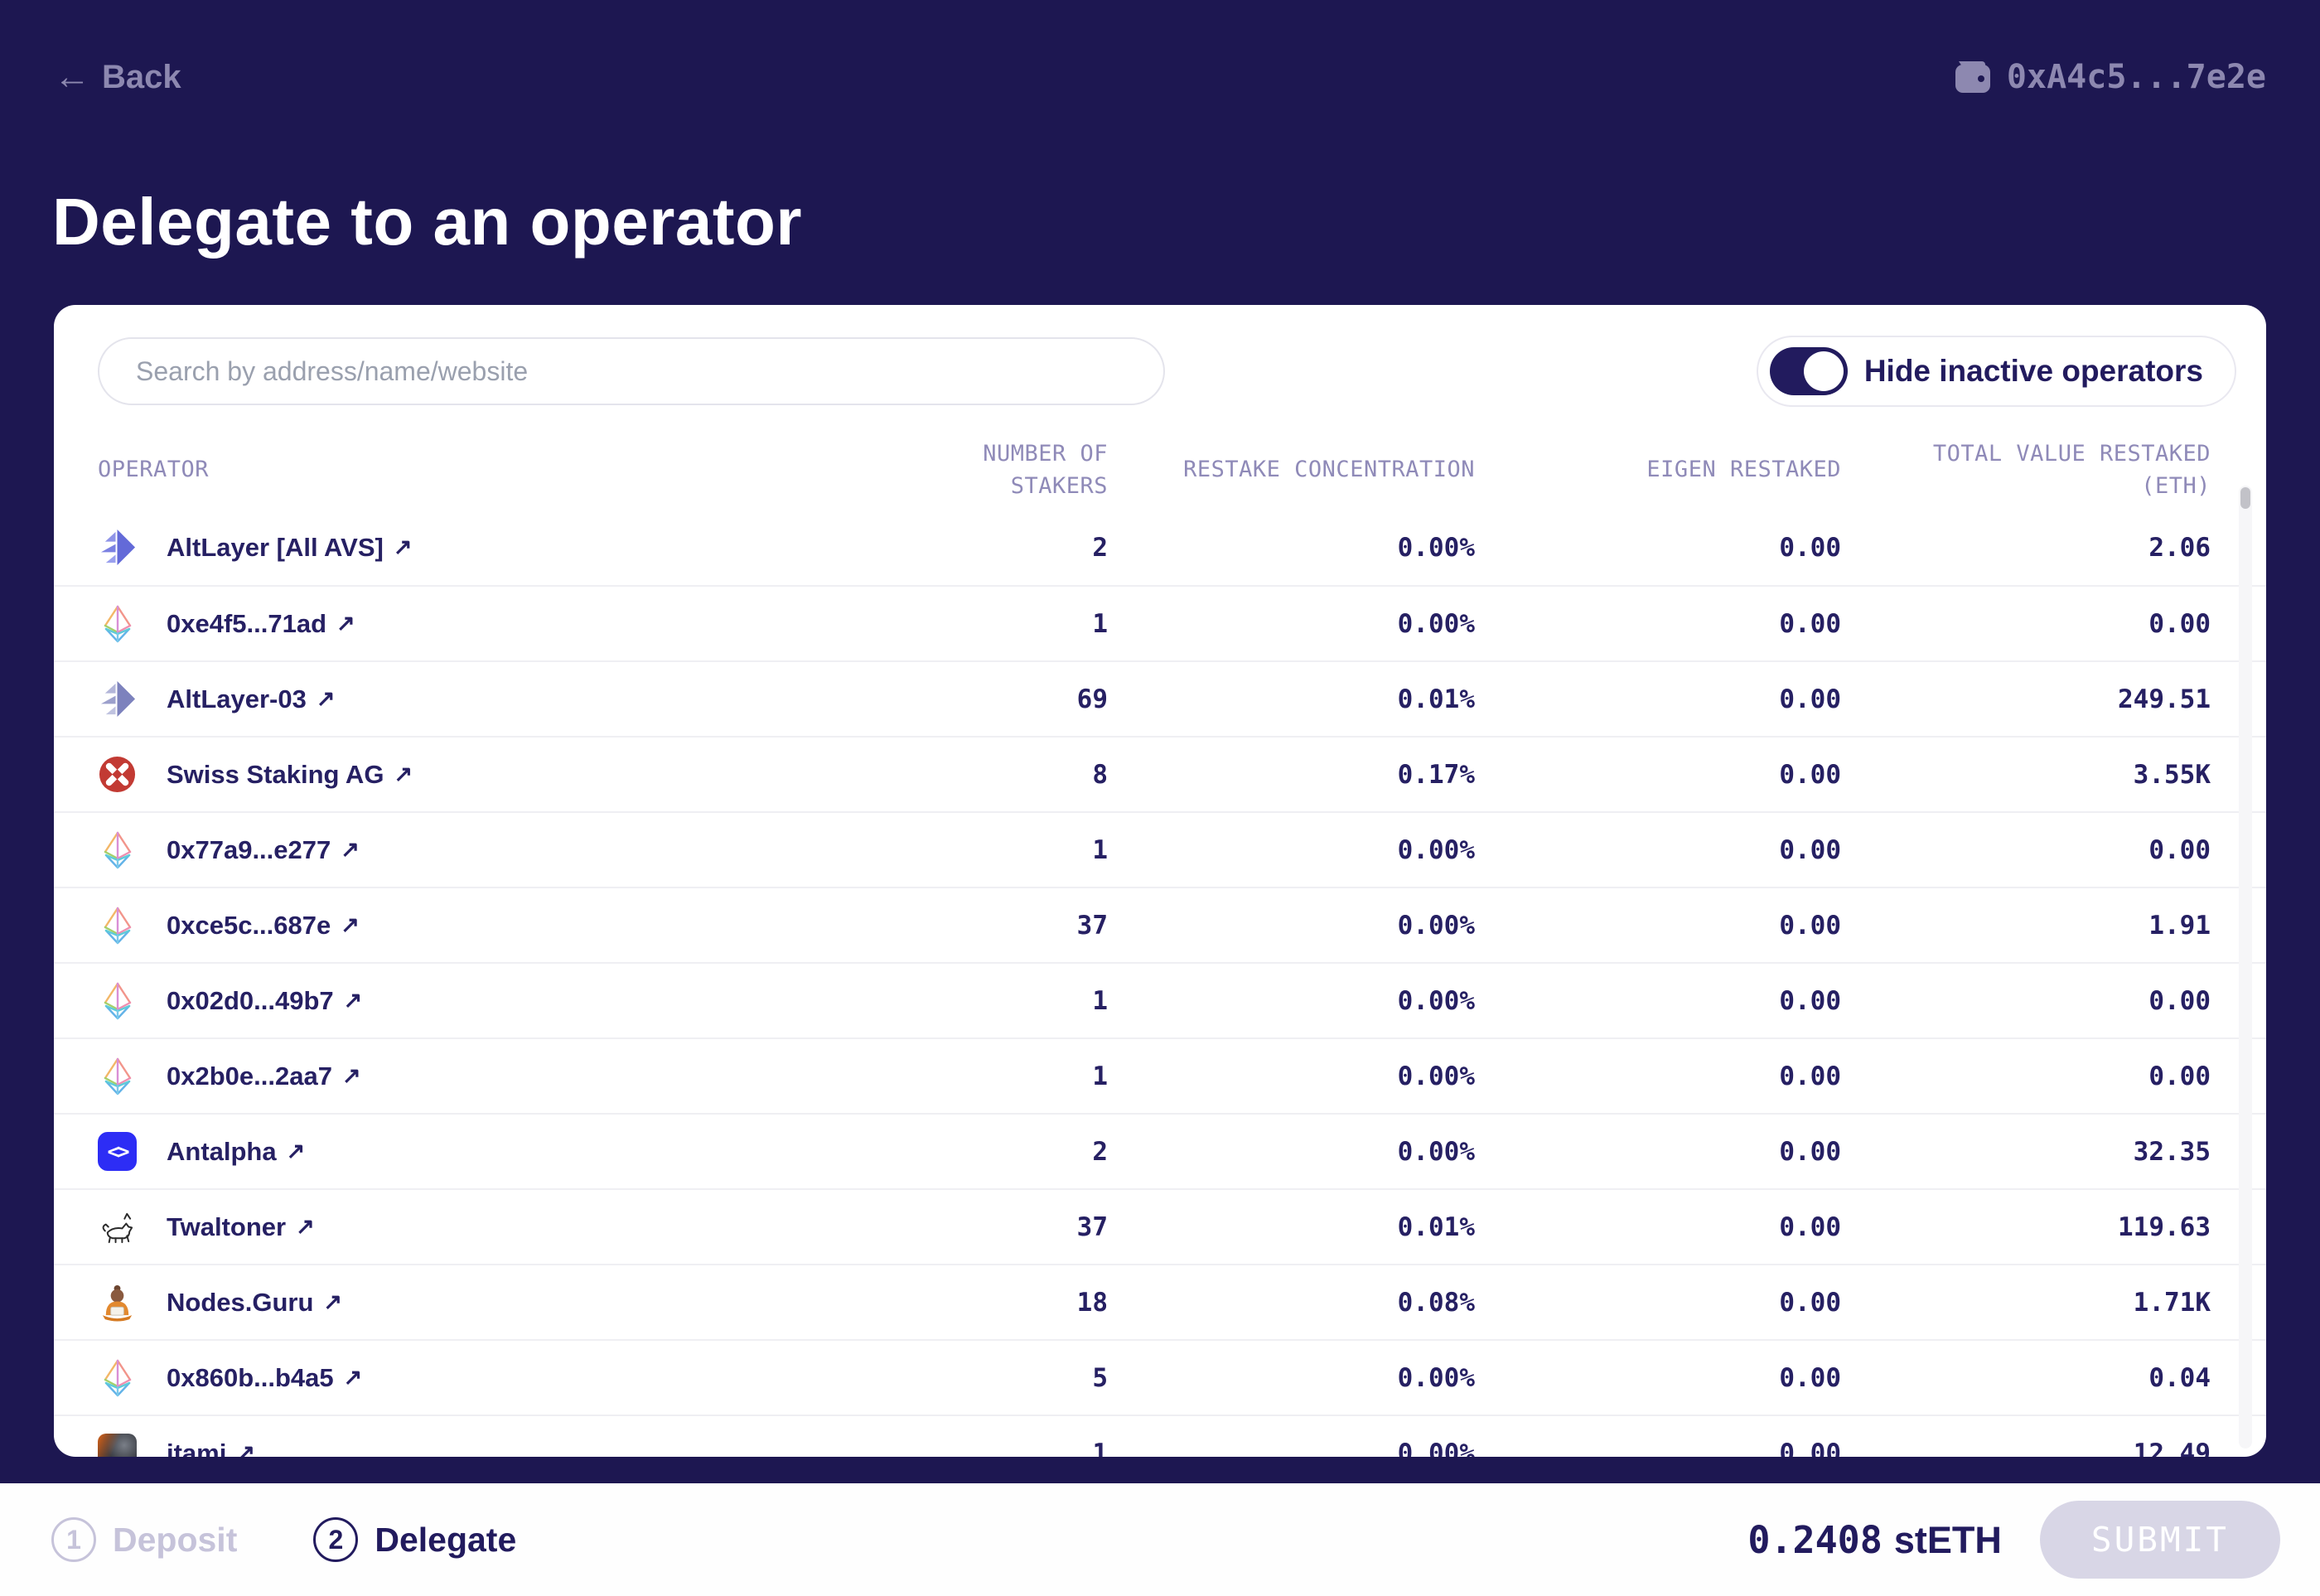 This screenshot has width=2320, height=1596. I want to click on top-bar: ← Back 0xA4c5...7e2e, so click(1160, 77).